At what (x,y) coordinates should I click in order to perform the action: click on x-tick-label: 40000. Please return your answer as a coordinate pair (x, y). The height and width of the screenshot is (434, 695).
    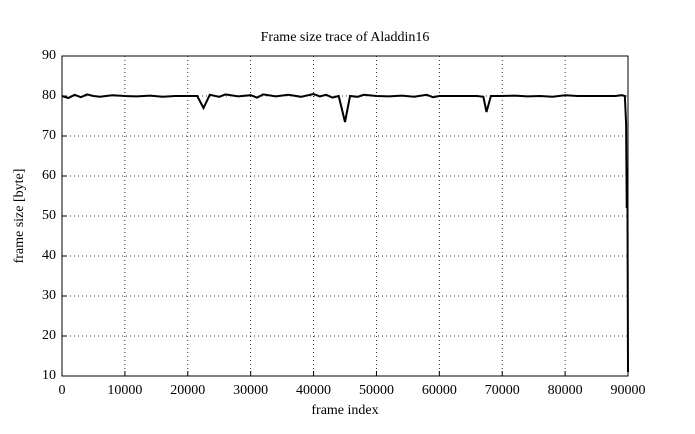
    Looking at the image, I should click on (313, 390).